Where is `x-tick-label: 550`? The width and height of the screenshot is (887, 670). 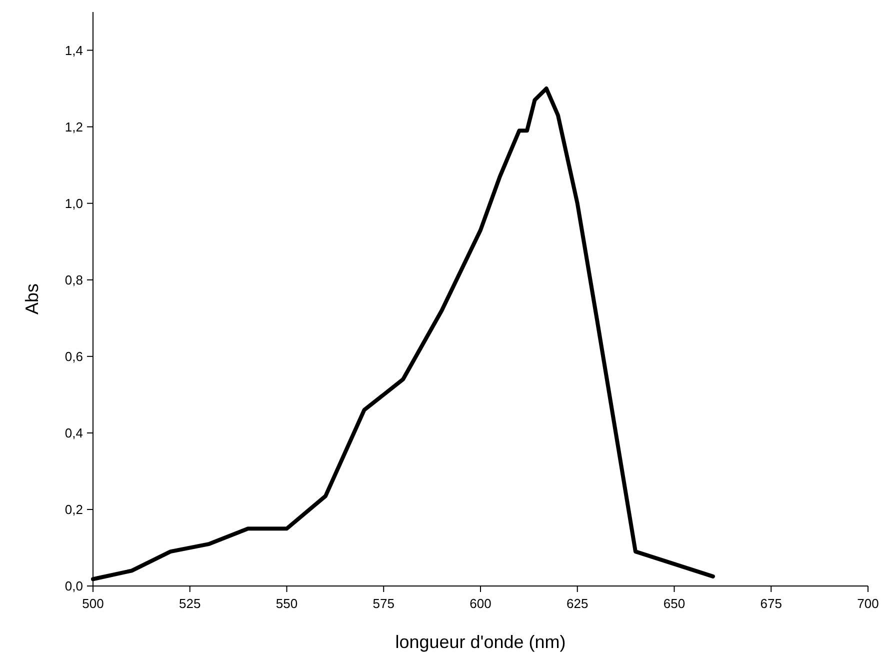
x-tick-label: 550 is located at coordinates (287, 603).